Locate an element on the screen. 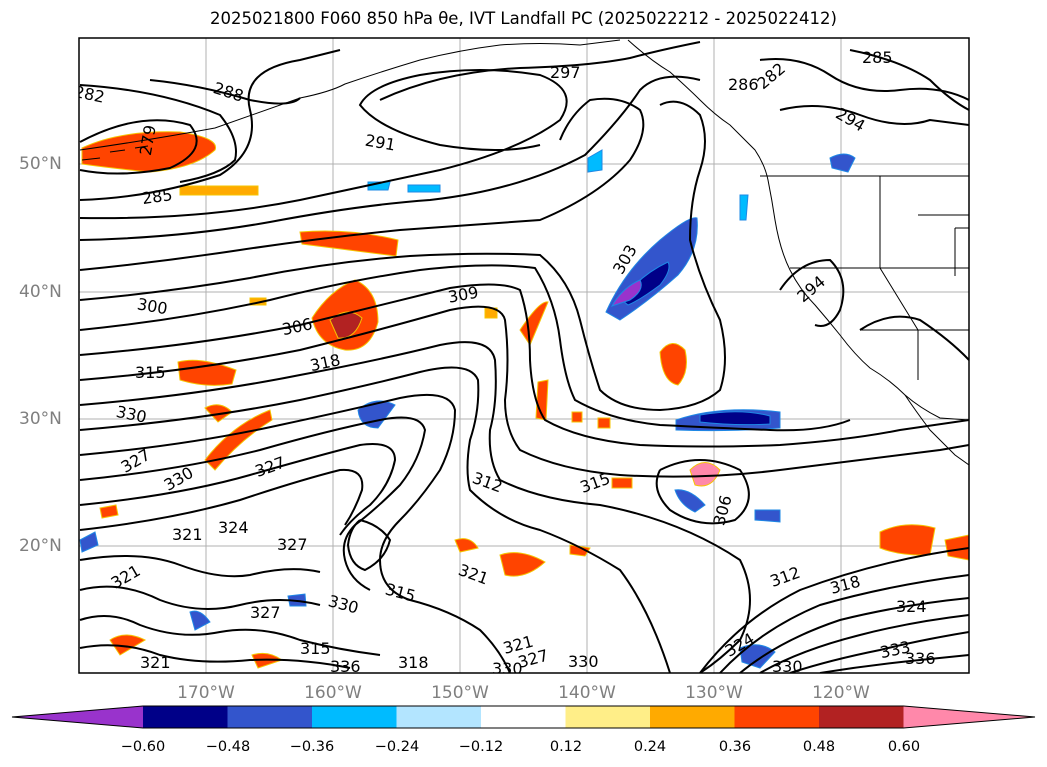 This screenshot has height=767, width=1047. shade-south2 is located at coordinates (522, 564).